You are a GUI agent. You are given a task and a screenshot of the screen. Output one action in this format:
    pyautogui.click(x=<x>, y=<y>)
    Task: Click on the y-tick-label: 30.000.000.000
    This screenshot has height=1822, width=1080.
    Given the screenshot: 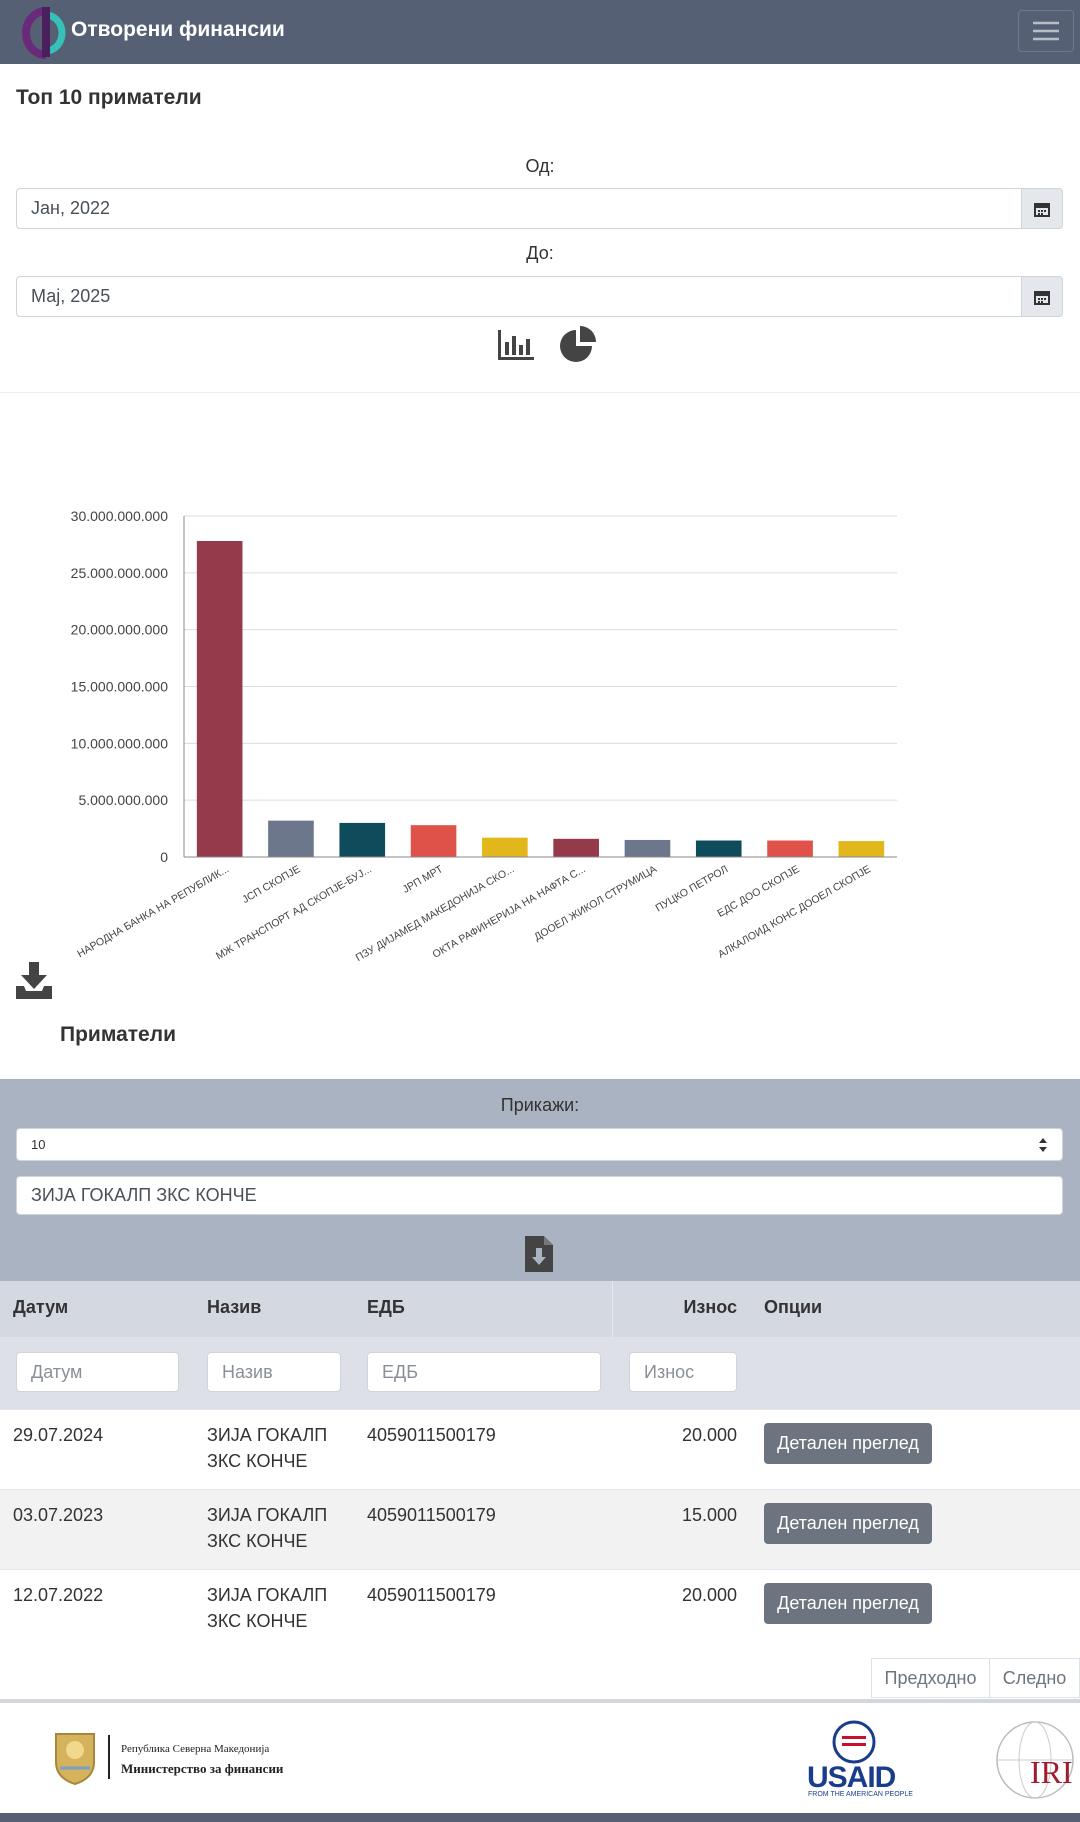 What is the action you would take?
    pyautogui.click(x=120, y=516)
    